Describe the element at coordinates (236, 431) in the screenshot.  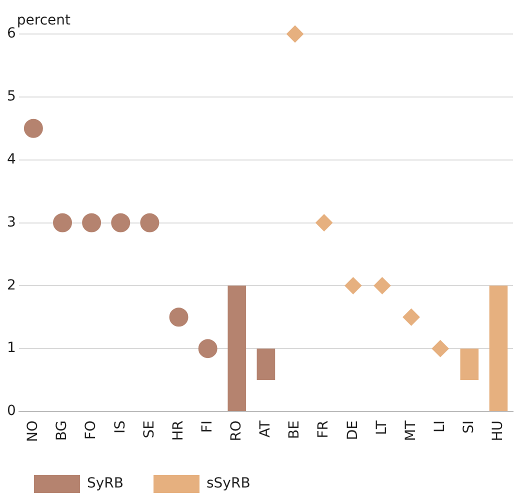
I see `x-tick-label: RO` at that location.